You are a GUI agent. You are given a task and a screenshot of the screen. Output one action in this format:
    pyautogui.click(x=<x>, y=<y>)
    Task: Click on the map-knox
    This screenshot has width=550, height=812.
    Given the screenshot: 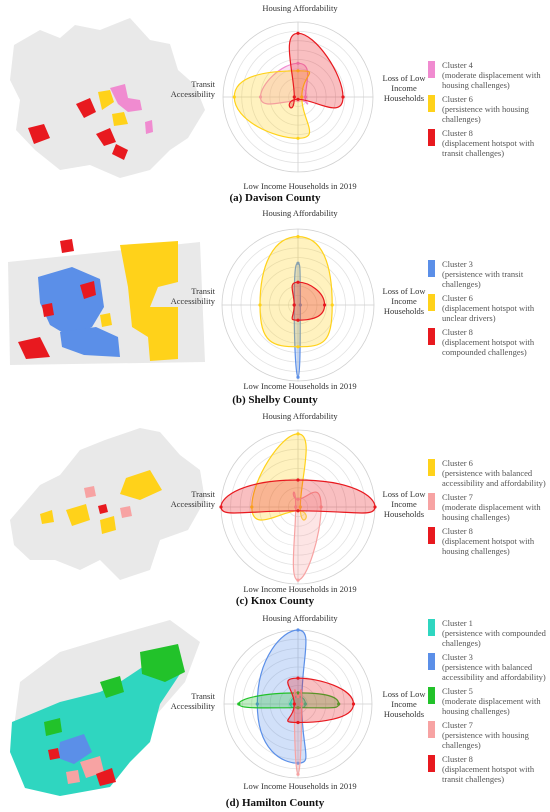 What is the action you would take?
    pyautogui.click(x=107, y=504)
    